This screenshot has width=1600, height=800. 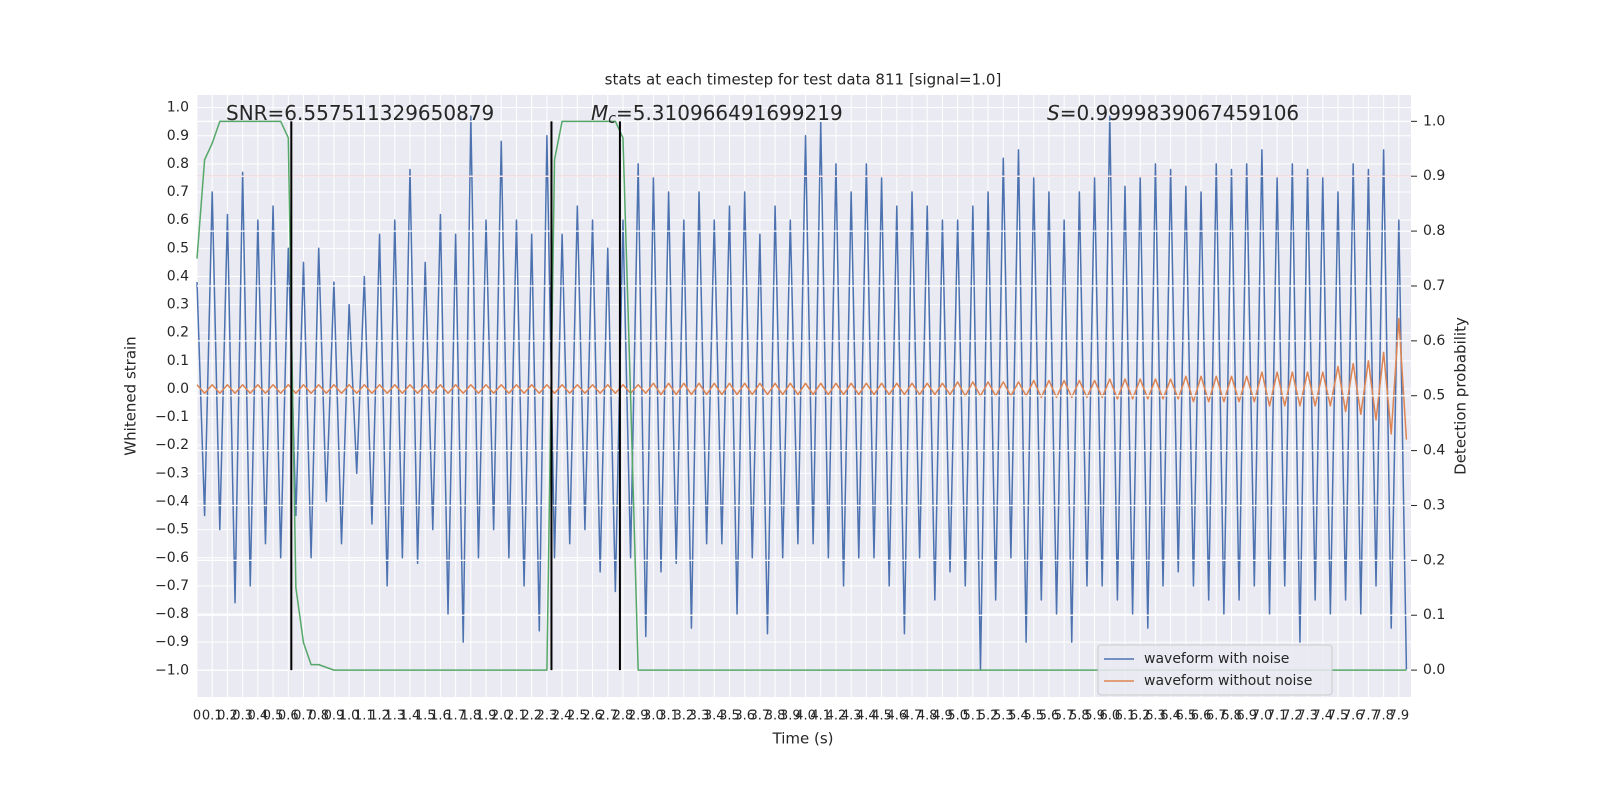 I want to click on x-tick-label: 2.3, so click(x=547, y=716).